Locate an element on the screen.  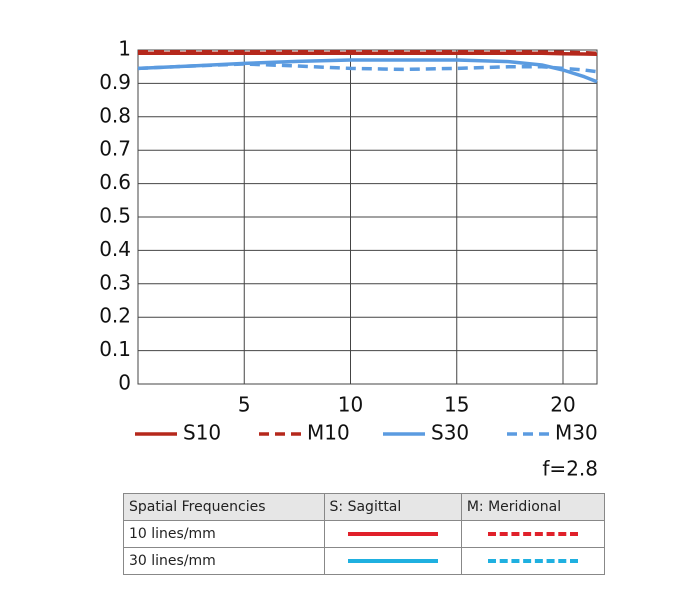
table-cell: 10 lines/mm is located at coordinates (224, 534).